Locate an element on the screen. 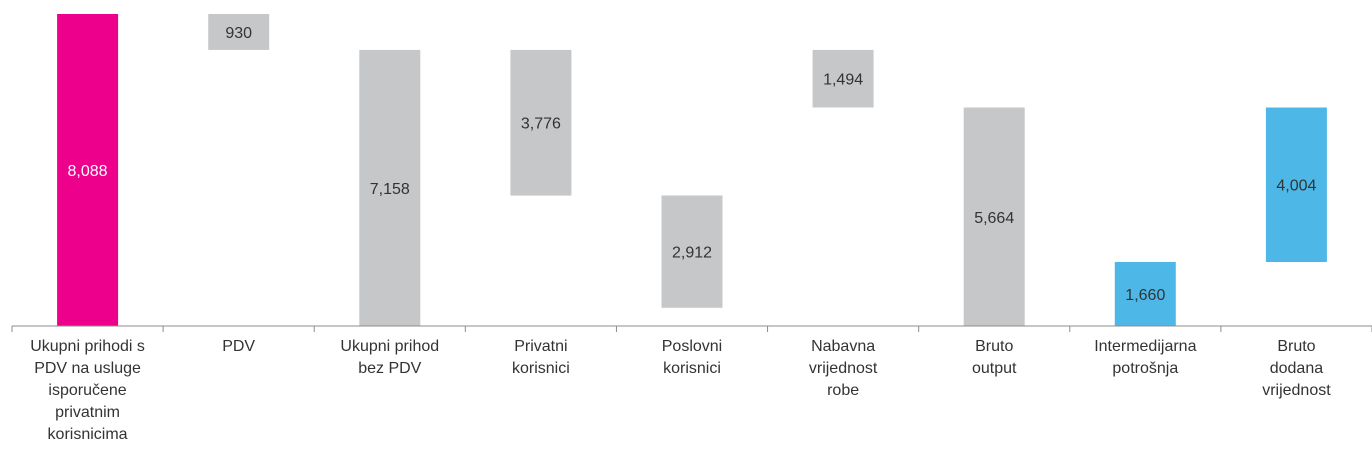 Image resolution: width=1372 pixels, height=459 pixels. category-label: Bruto dodana vrijednost is located at coordinates (1296, 368).